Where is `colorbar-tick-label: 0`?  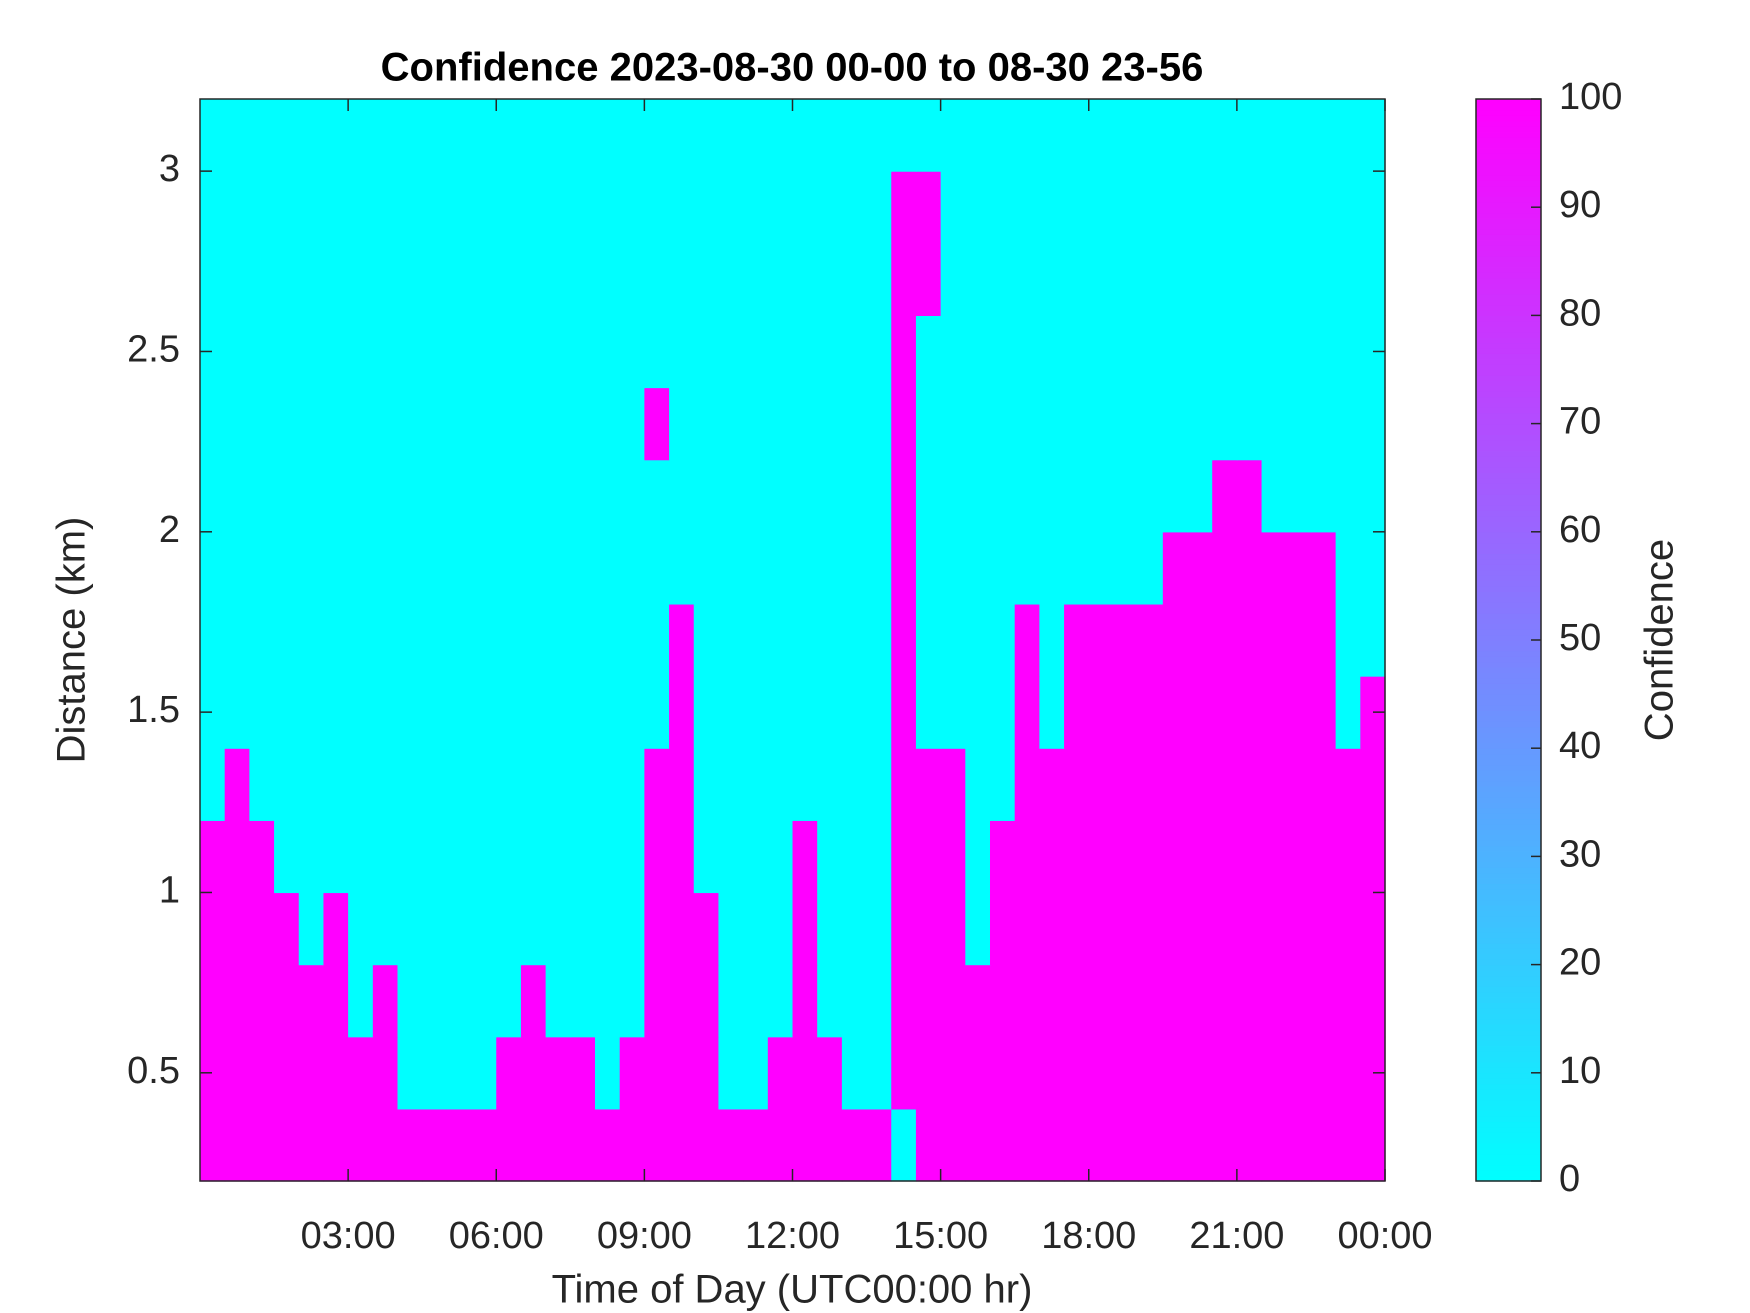 colorbar-tick-label: 0 is located at coordinates (1569, 1179).